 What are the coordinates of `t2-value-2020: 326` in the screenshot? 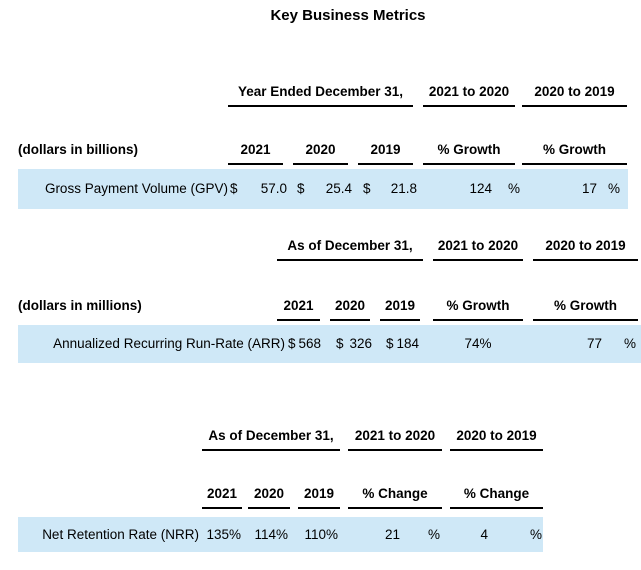 It's located at (360, 343).